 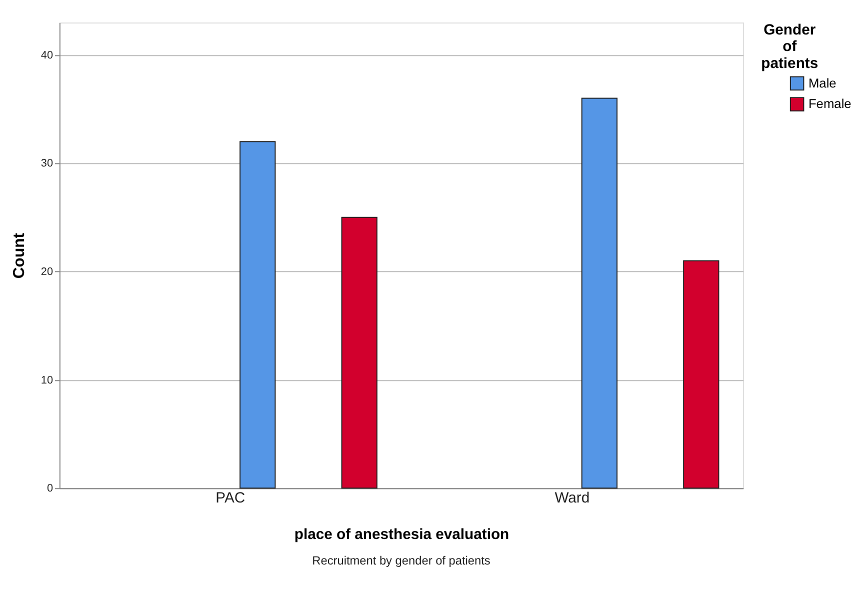 What do you see at coordinates (47, 272) in the screenshot?
I see `y-tick-label: 20` at bounding box center [47, 272].